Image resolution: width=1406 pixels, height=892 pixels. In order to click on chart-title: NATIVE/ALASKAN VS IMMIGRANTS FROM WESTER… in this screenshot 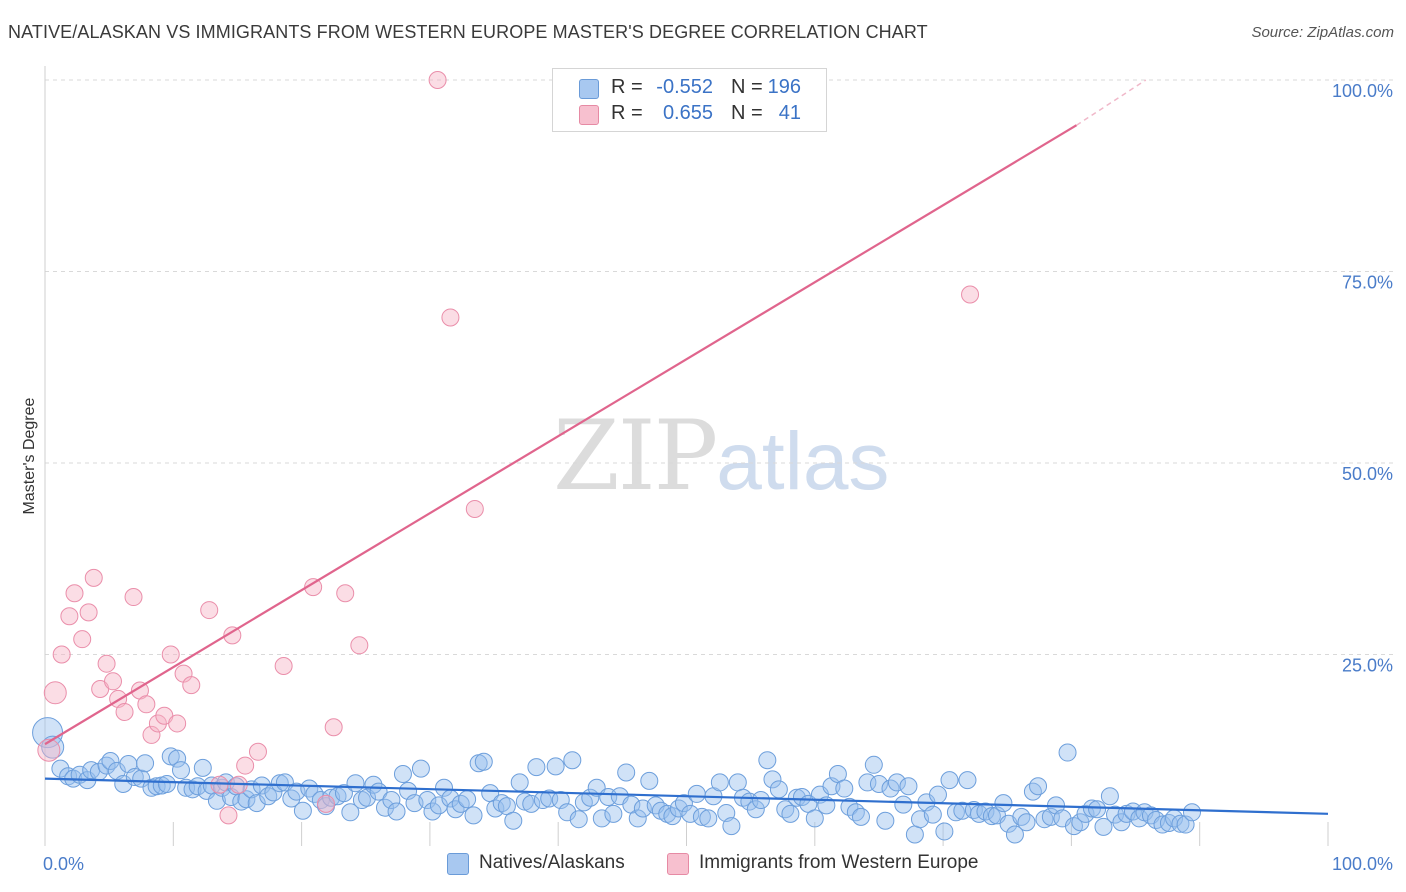, I will do `click(468, 32)`.